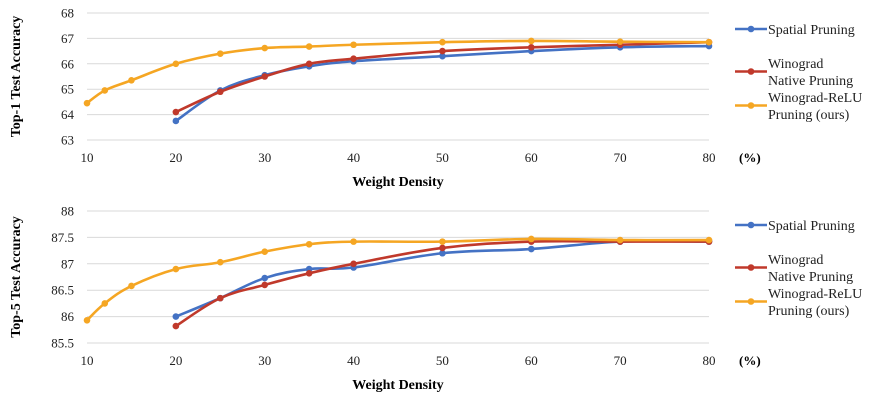  What do you see at coordinates (68, 263) in the screenshot?
I see `y-tick-label: 87` at bounding box center [68, 263].